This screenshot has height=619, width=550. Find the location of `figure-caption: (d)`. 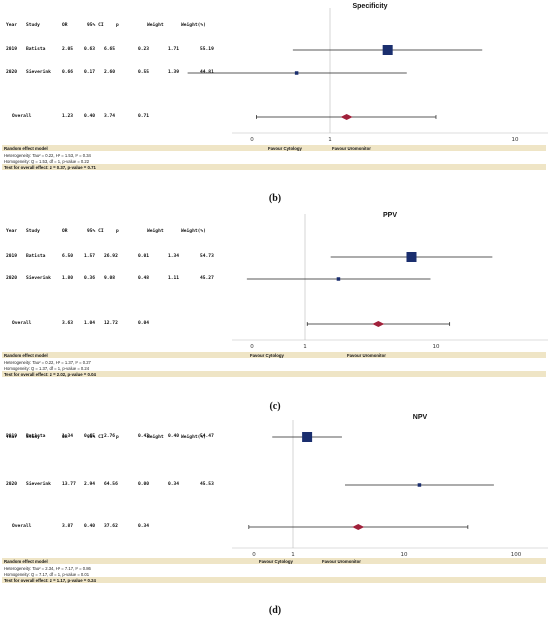

figure-caption: (d) is located at coordinates (275, 610).